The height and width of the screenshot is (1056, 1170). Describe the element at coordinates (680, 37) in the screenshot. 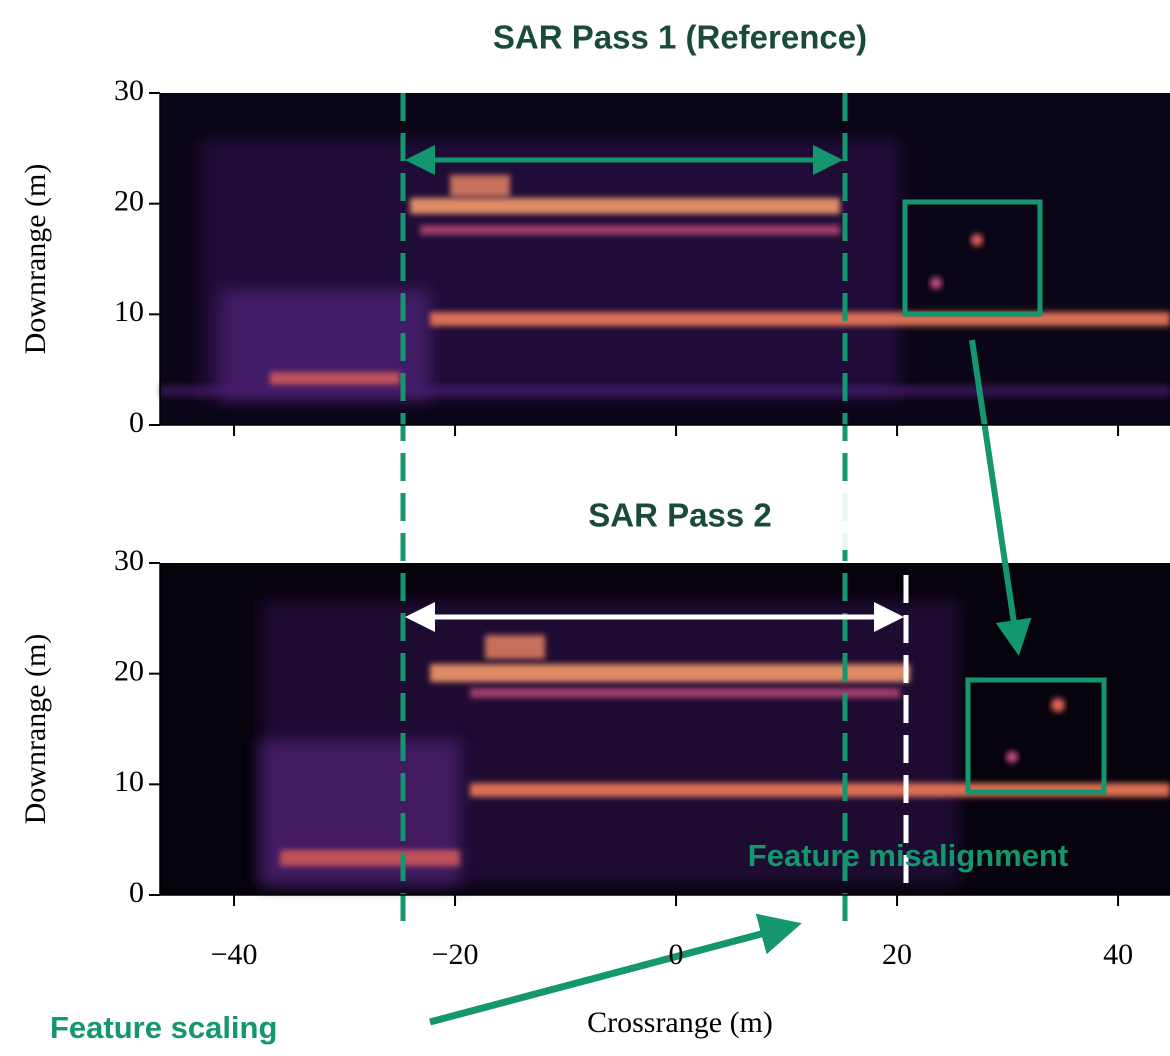

I see `panel-title: SAR Pass 1 (Reference)` at that location.